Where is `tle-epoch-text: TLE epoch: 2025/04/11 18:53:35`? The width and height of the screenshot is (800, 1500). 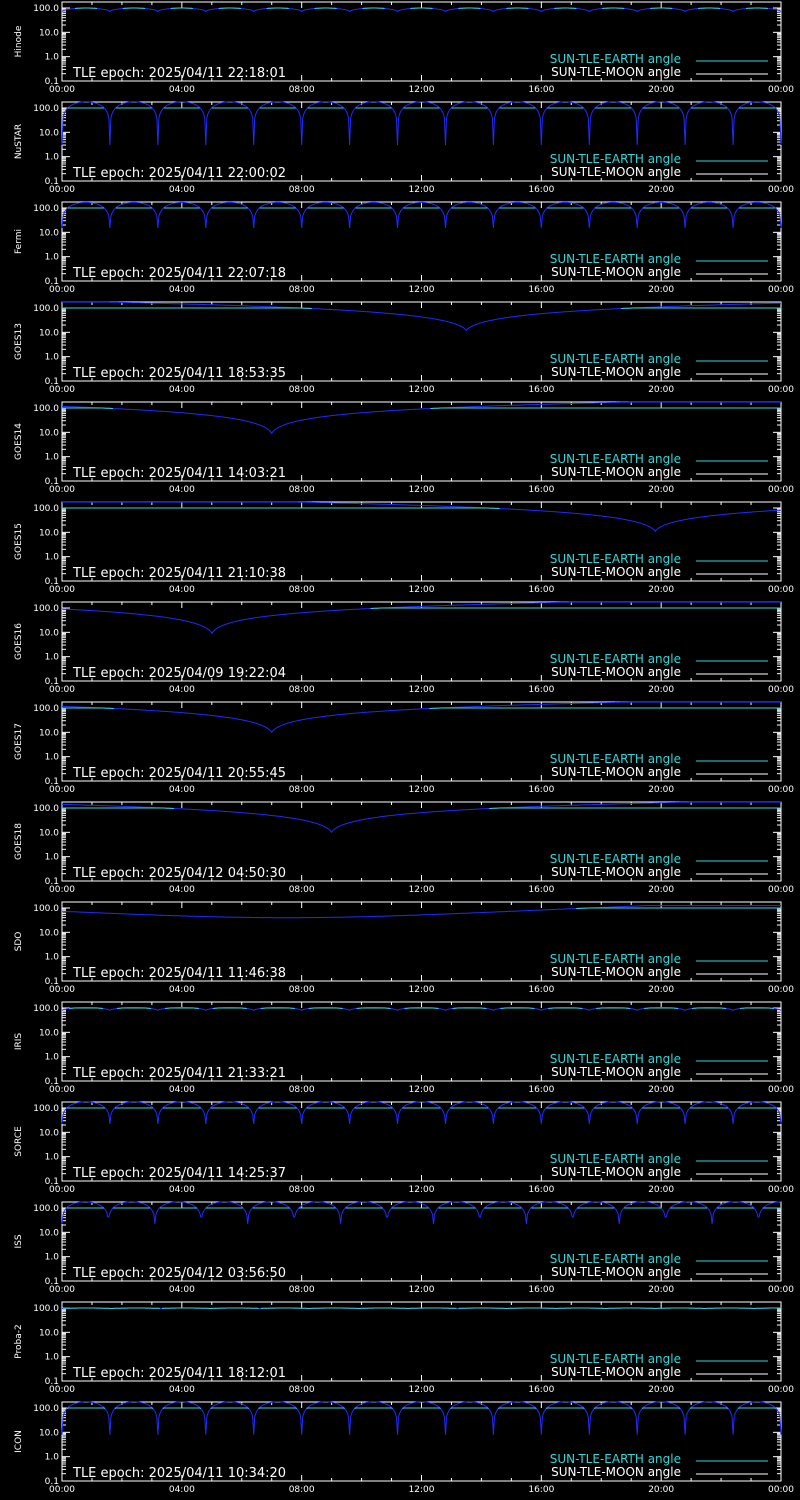 tle-epoch-text: TLE epoch: 2025/04/11 18:53:35 is located at coordinates (179, 373).